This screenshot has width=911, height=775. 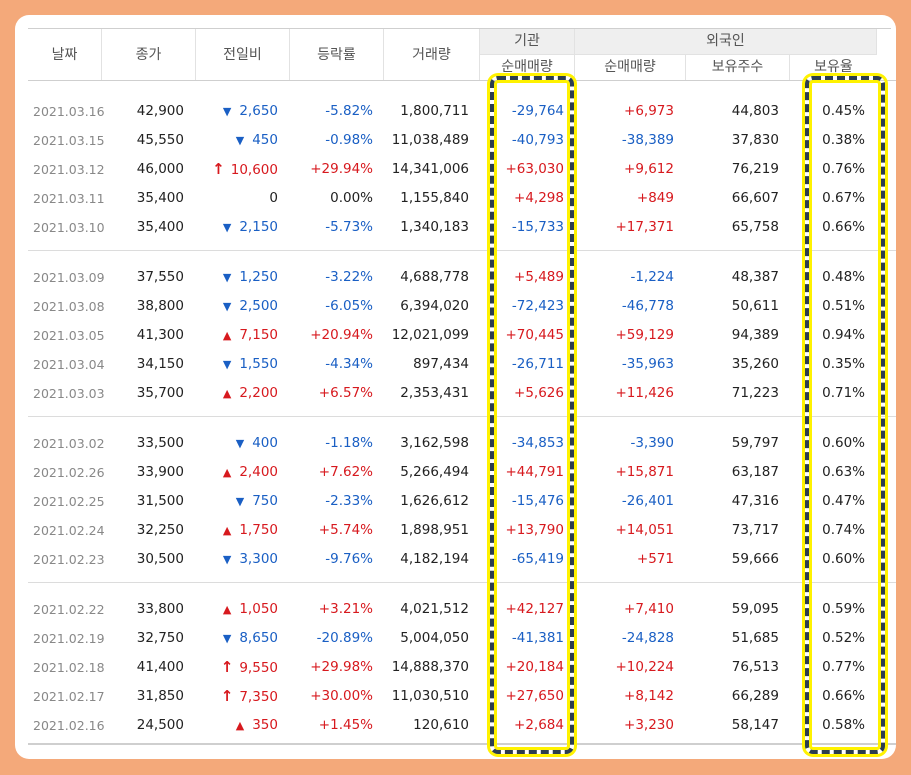 What do you see at coordinates (534, 696) in the screenshot?
I see `institution-net-cell: +27,650` at bounding box center [534, 696].